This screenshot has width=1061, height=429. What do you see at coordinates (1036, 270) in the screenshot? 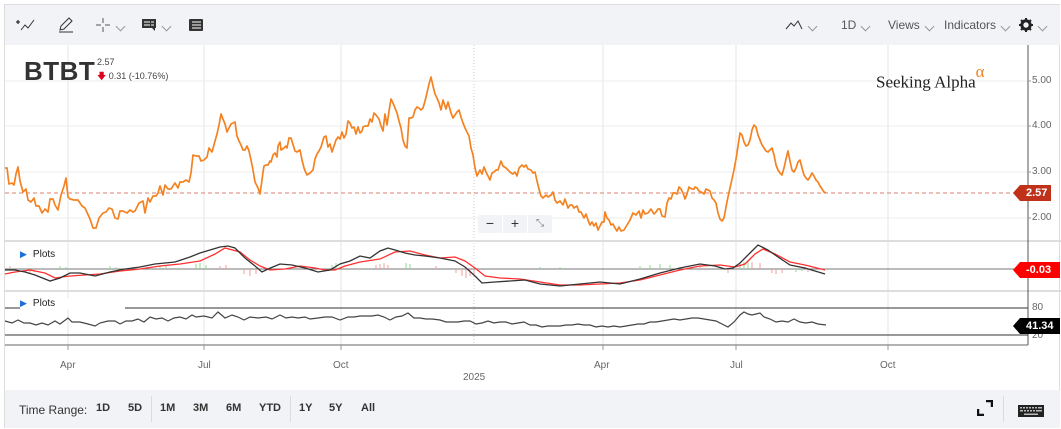
I see `macd-value-badge: -0.03` at bounding box center [1036, 270].